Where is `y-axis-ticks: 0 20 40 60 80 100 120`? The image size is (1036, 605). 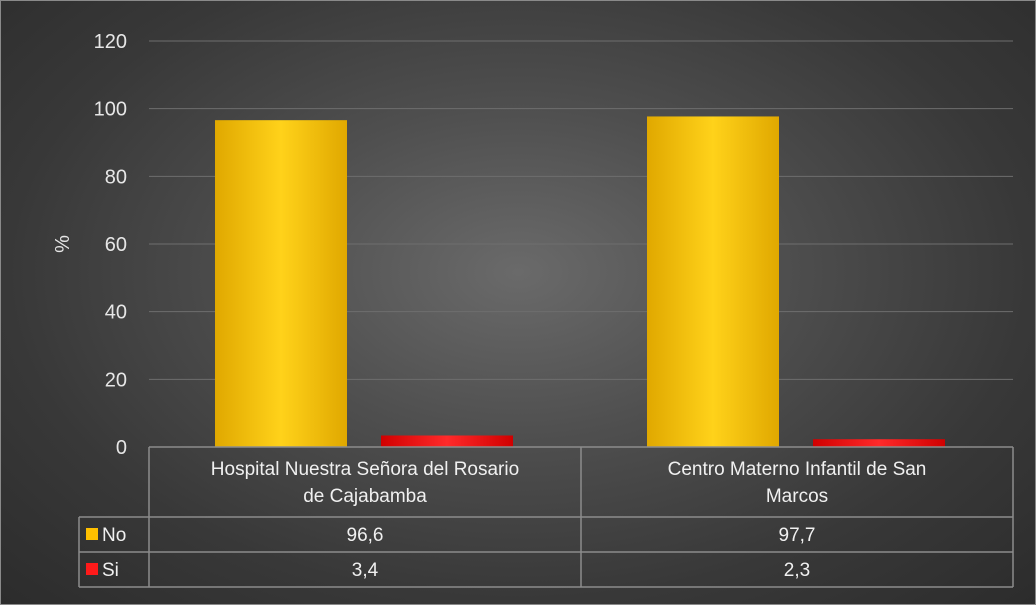
y-axis-ticks: 0 20 40 60 80 100 120 is located at coordinates (110, 245).